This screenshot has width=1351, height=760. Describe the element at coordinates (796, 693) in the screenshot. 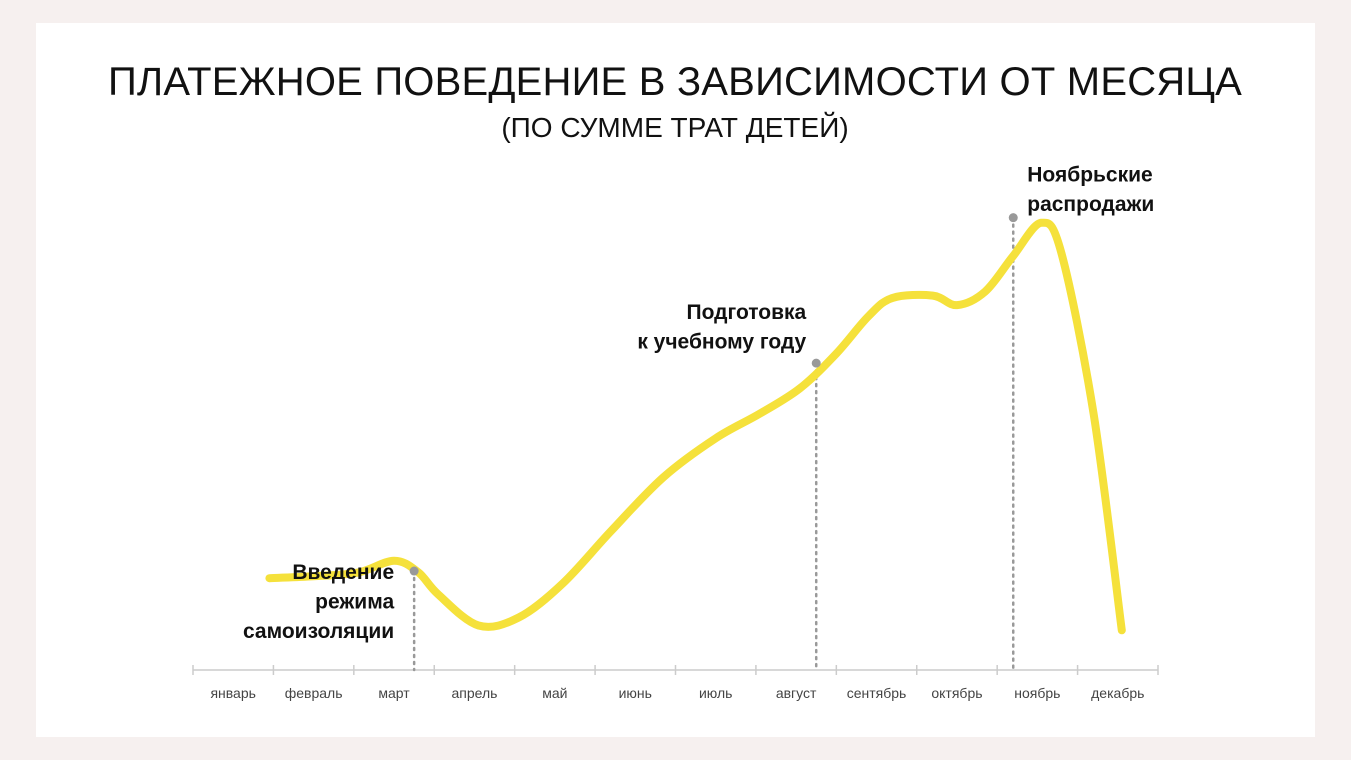

I see `x-tick-label: август` at that location.